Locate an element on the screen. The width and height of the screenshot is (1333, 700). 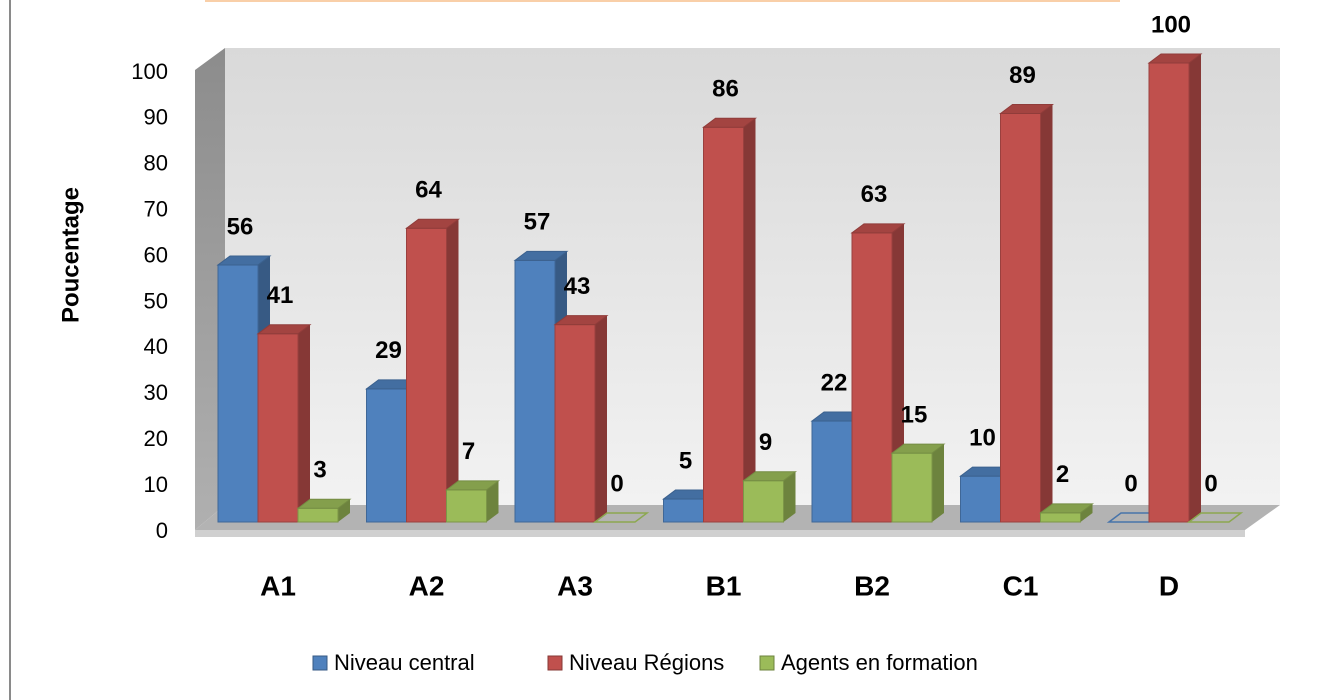
y-tick-label: 0 is located at coordinates (162, 530).